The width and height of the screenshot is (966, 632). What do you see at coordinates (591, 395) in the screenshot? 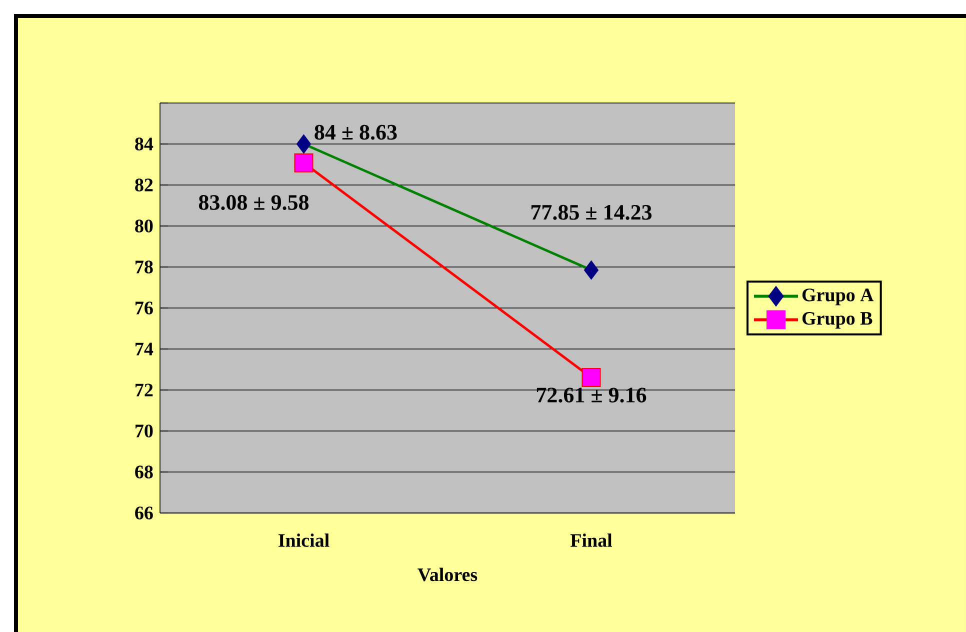
I see `data-label: 72.61 ± 9.16` at bounding box center [591, 395].